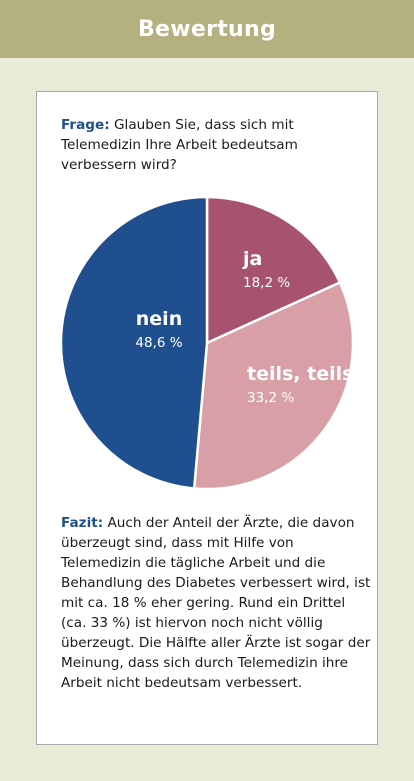 The width and height of the screenshot is (414, 781). I want to click on header-bar: Bewertung, so click(207, 29).